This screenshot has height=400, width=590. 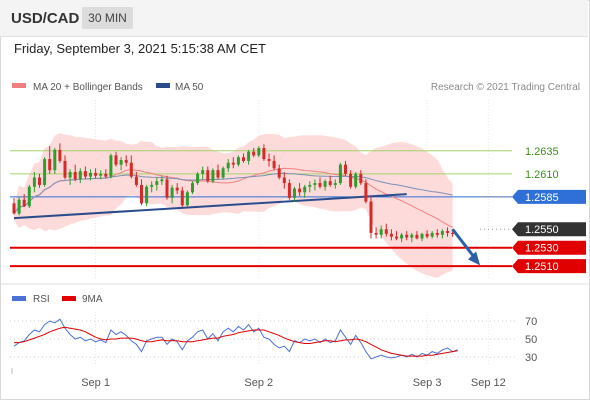 I want to click on price-tag: 1.2610, so click(x=542, y=175).